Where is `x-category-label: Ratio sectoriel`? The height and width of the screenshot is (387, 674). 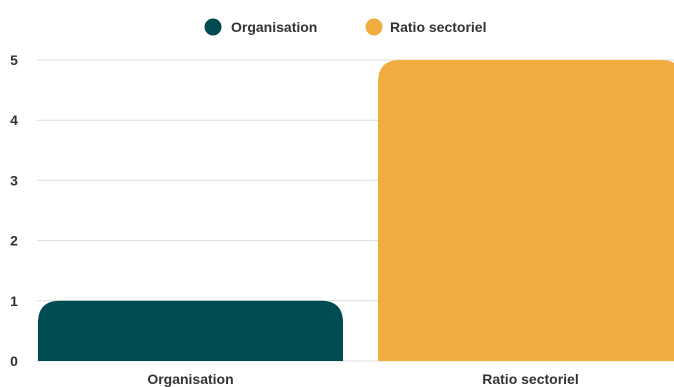 x-category-label: Ratio sectoriel is located at coordinates (530, 379).